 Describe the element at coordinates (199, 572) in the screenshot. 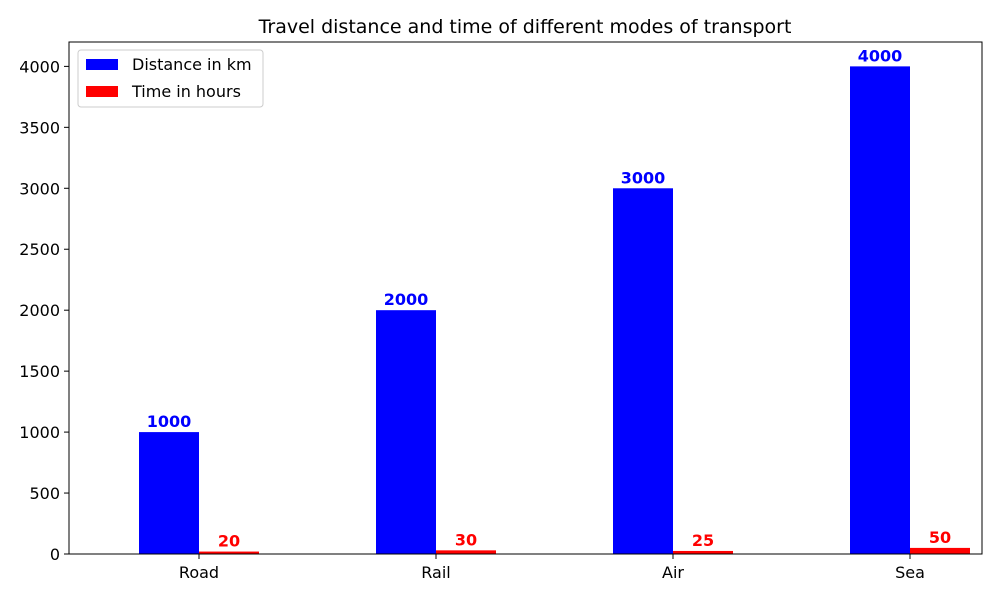

I see `x-tick-label-road: Road` at that location.